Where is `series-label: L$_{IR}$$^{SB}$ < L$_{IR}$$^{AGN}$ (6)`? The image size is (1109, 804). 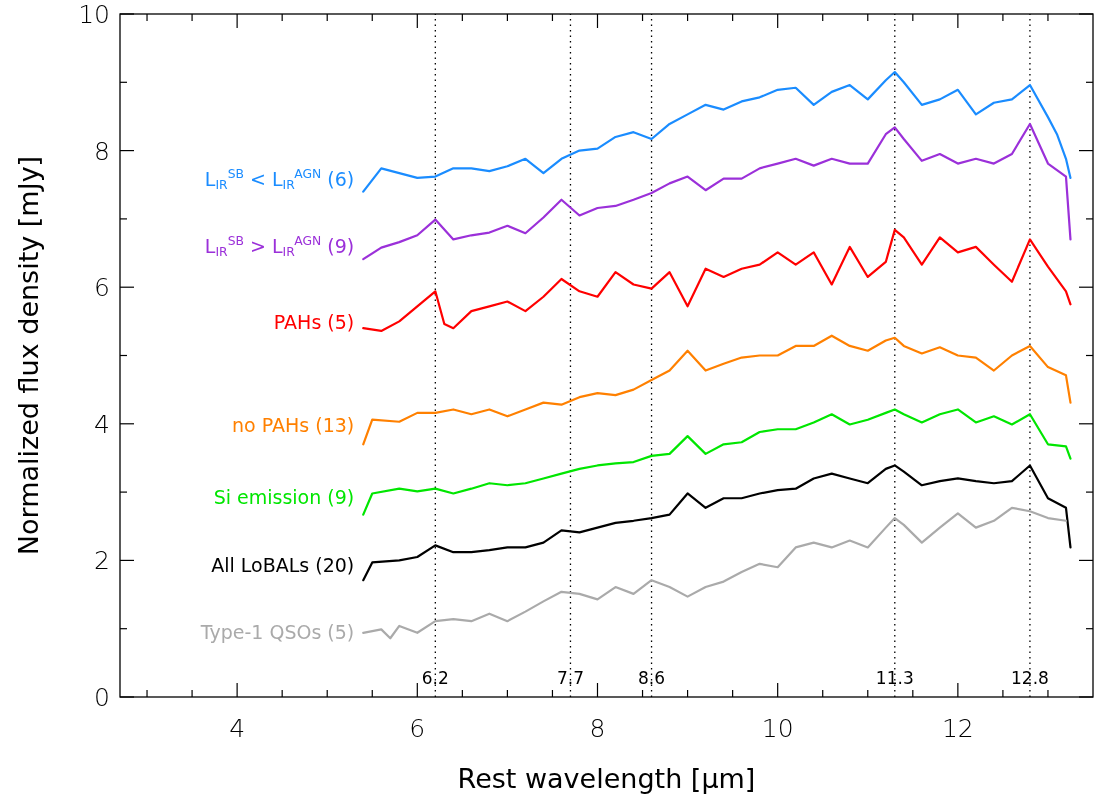
series-label: L$_{IR}$$^{SB}$ < L$_{IR}$$^{AGN}$ (6) is located at coordinates (279, 179).